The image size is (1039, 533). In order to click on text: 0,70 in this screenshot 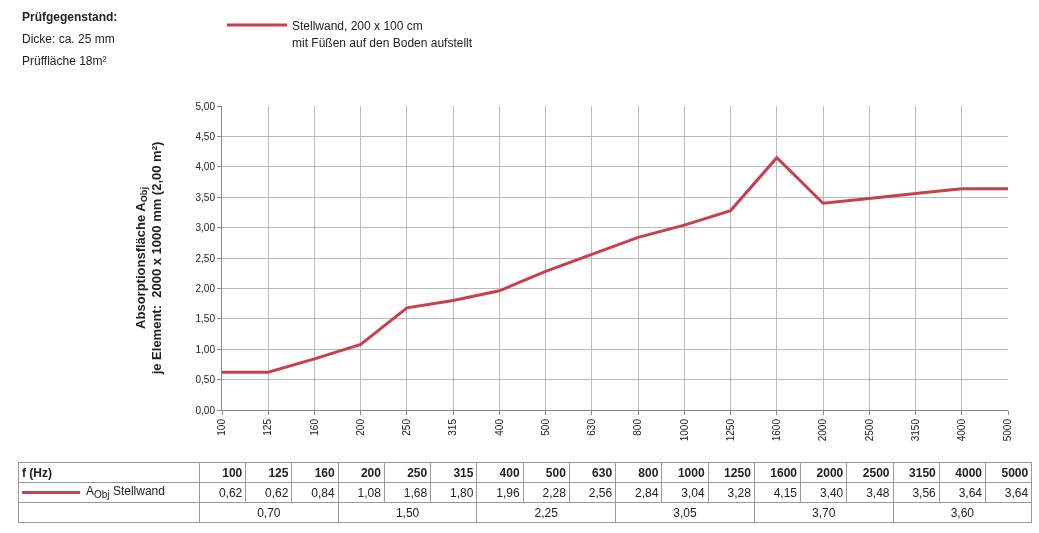, I will do `click(269, 512)`.